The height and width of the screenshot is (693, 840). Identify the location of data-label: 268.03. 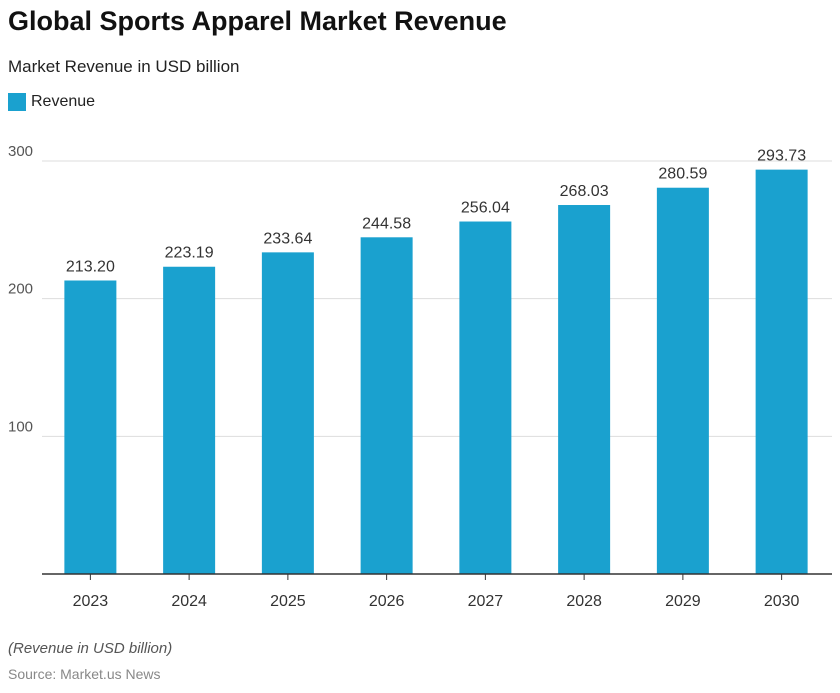
(584, 191).